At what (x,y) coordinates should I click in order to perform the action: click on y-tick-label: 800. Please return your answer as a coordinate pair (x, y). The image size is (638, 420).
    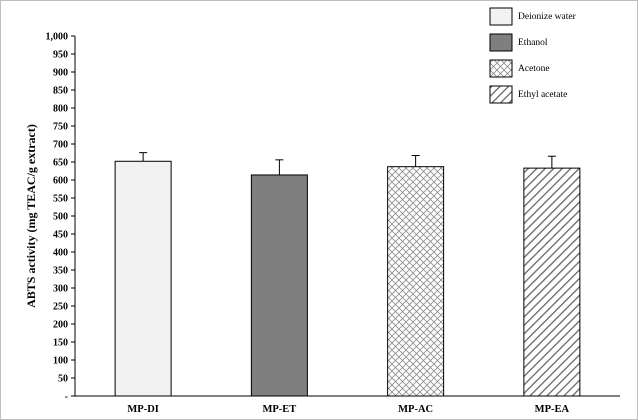
    Looking at the image, I should click on (60, 109).